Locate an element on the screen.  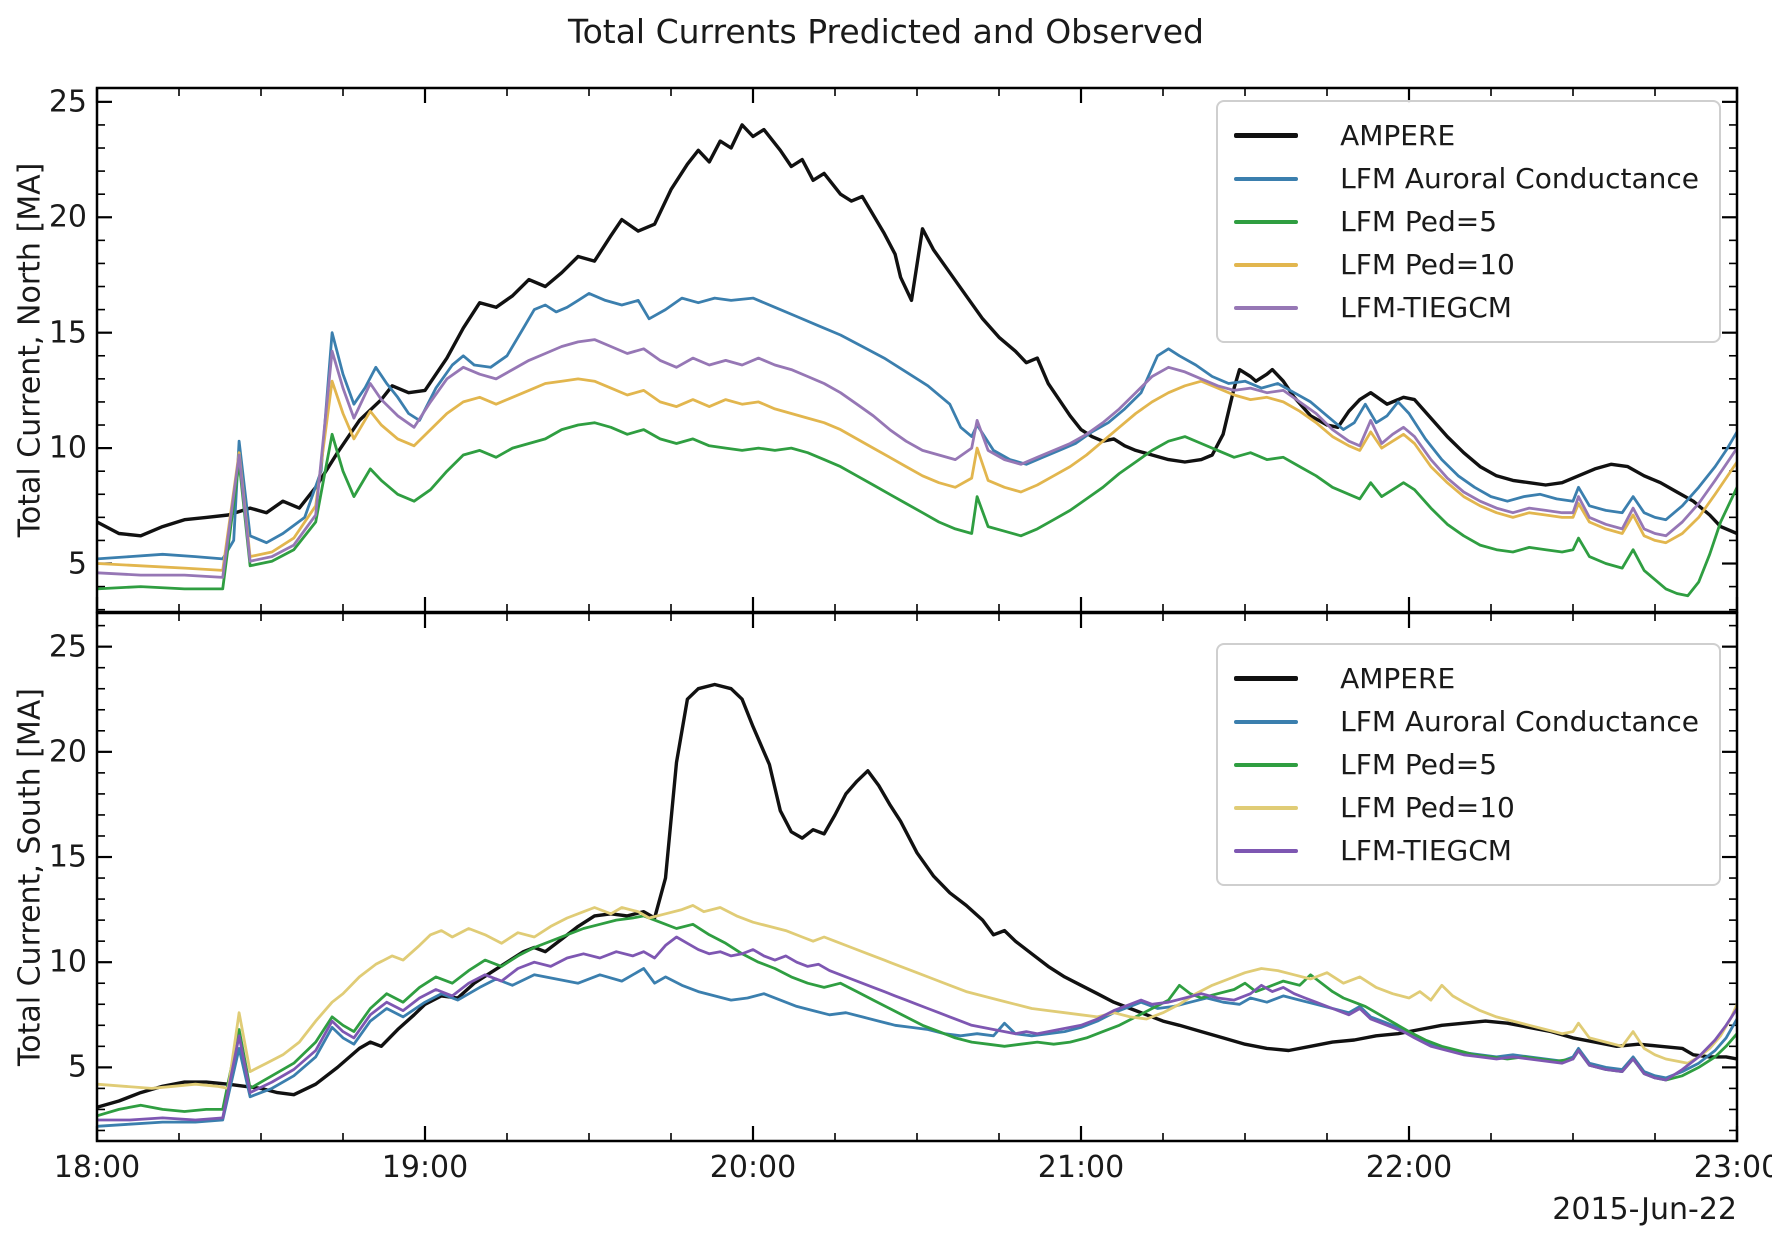
x-tick-label: 20:00 is located at coordinates (753, 1167).